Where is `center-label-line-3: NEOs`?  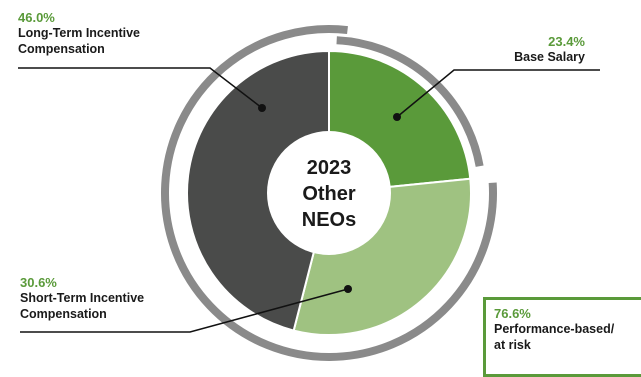
center-label-line-3: NEOs is located at coordinates (329, 220).